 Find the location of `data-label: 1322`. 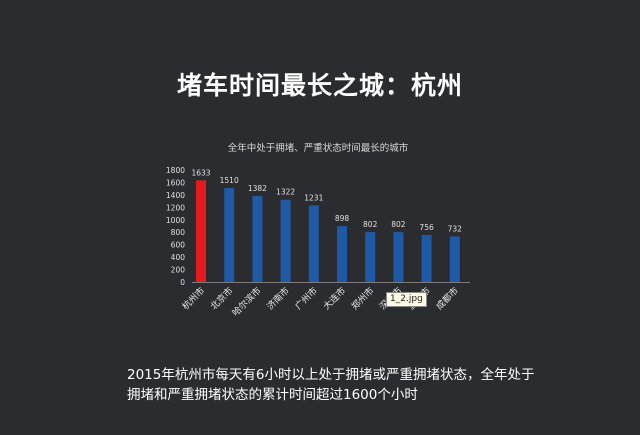

data-label: 1322 is located at coordinates (285, 192).